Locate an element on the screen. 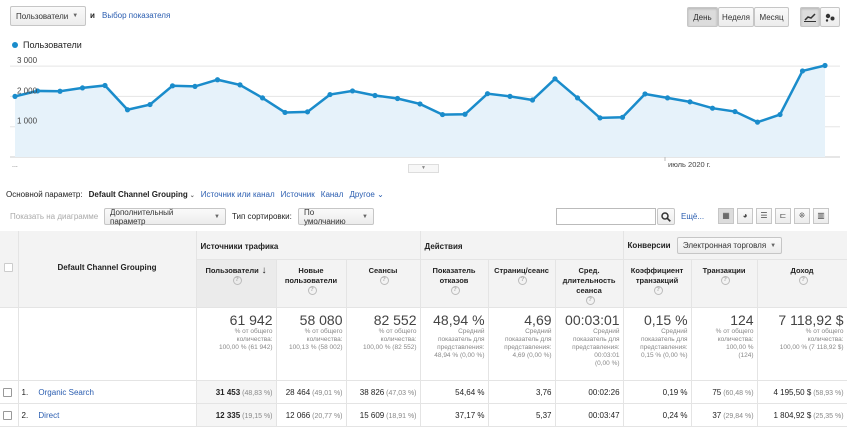  select-all-checkbox is located at coordinates (8, 267).